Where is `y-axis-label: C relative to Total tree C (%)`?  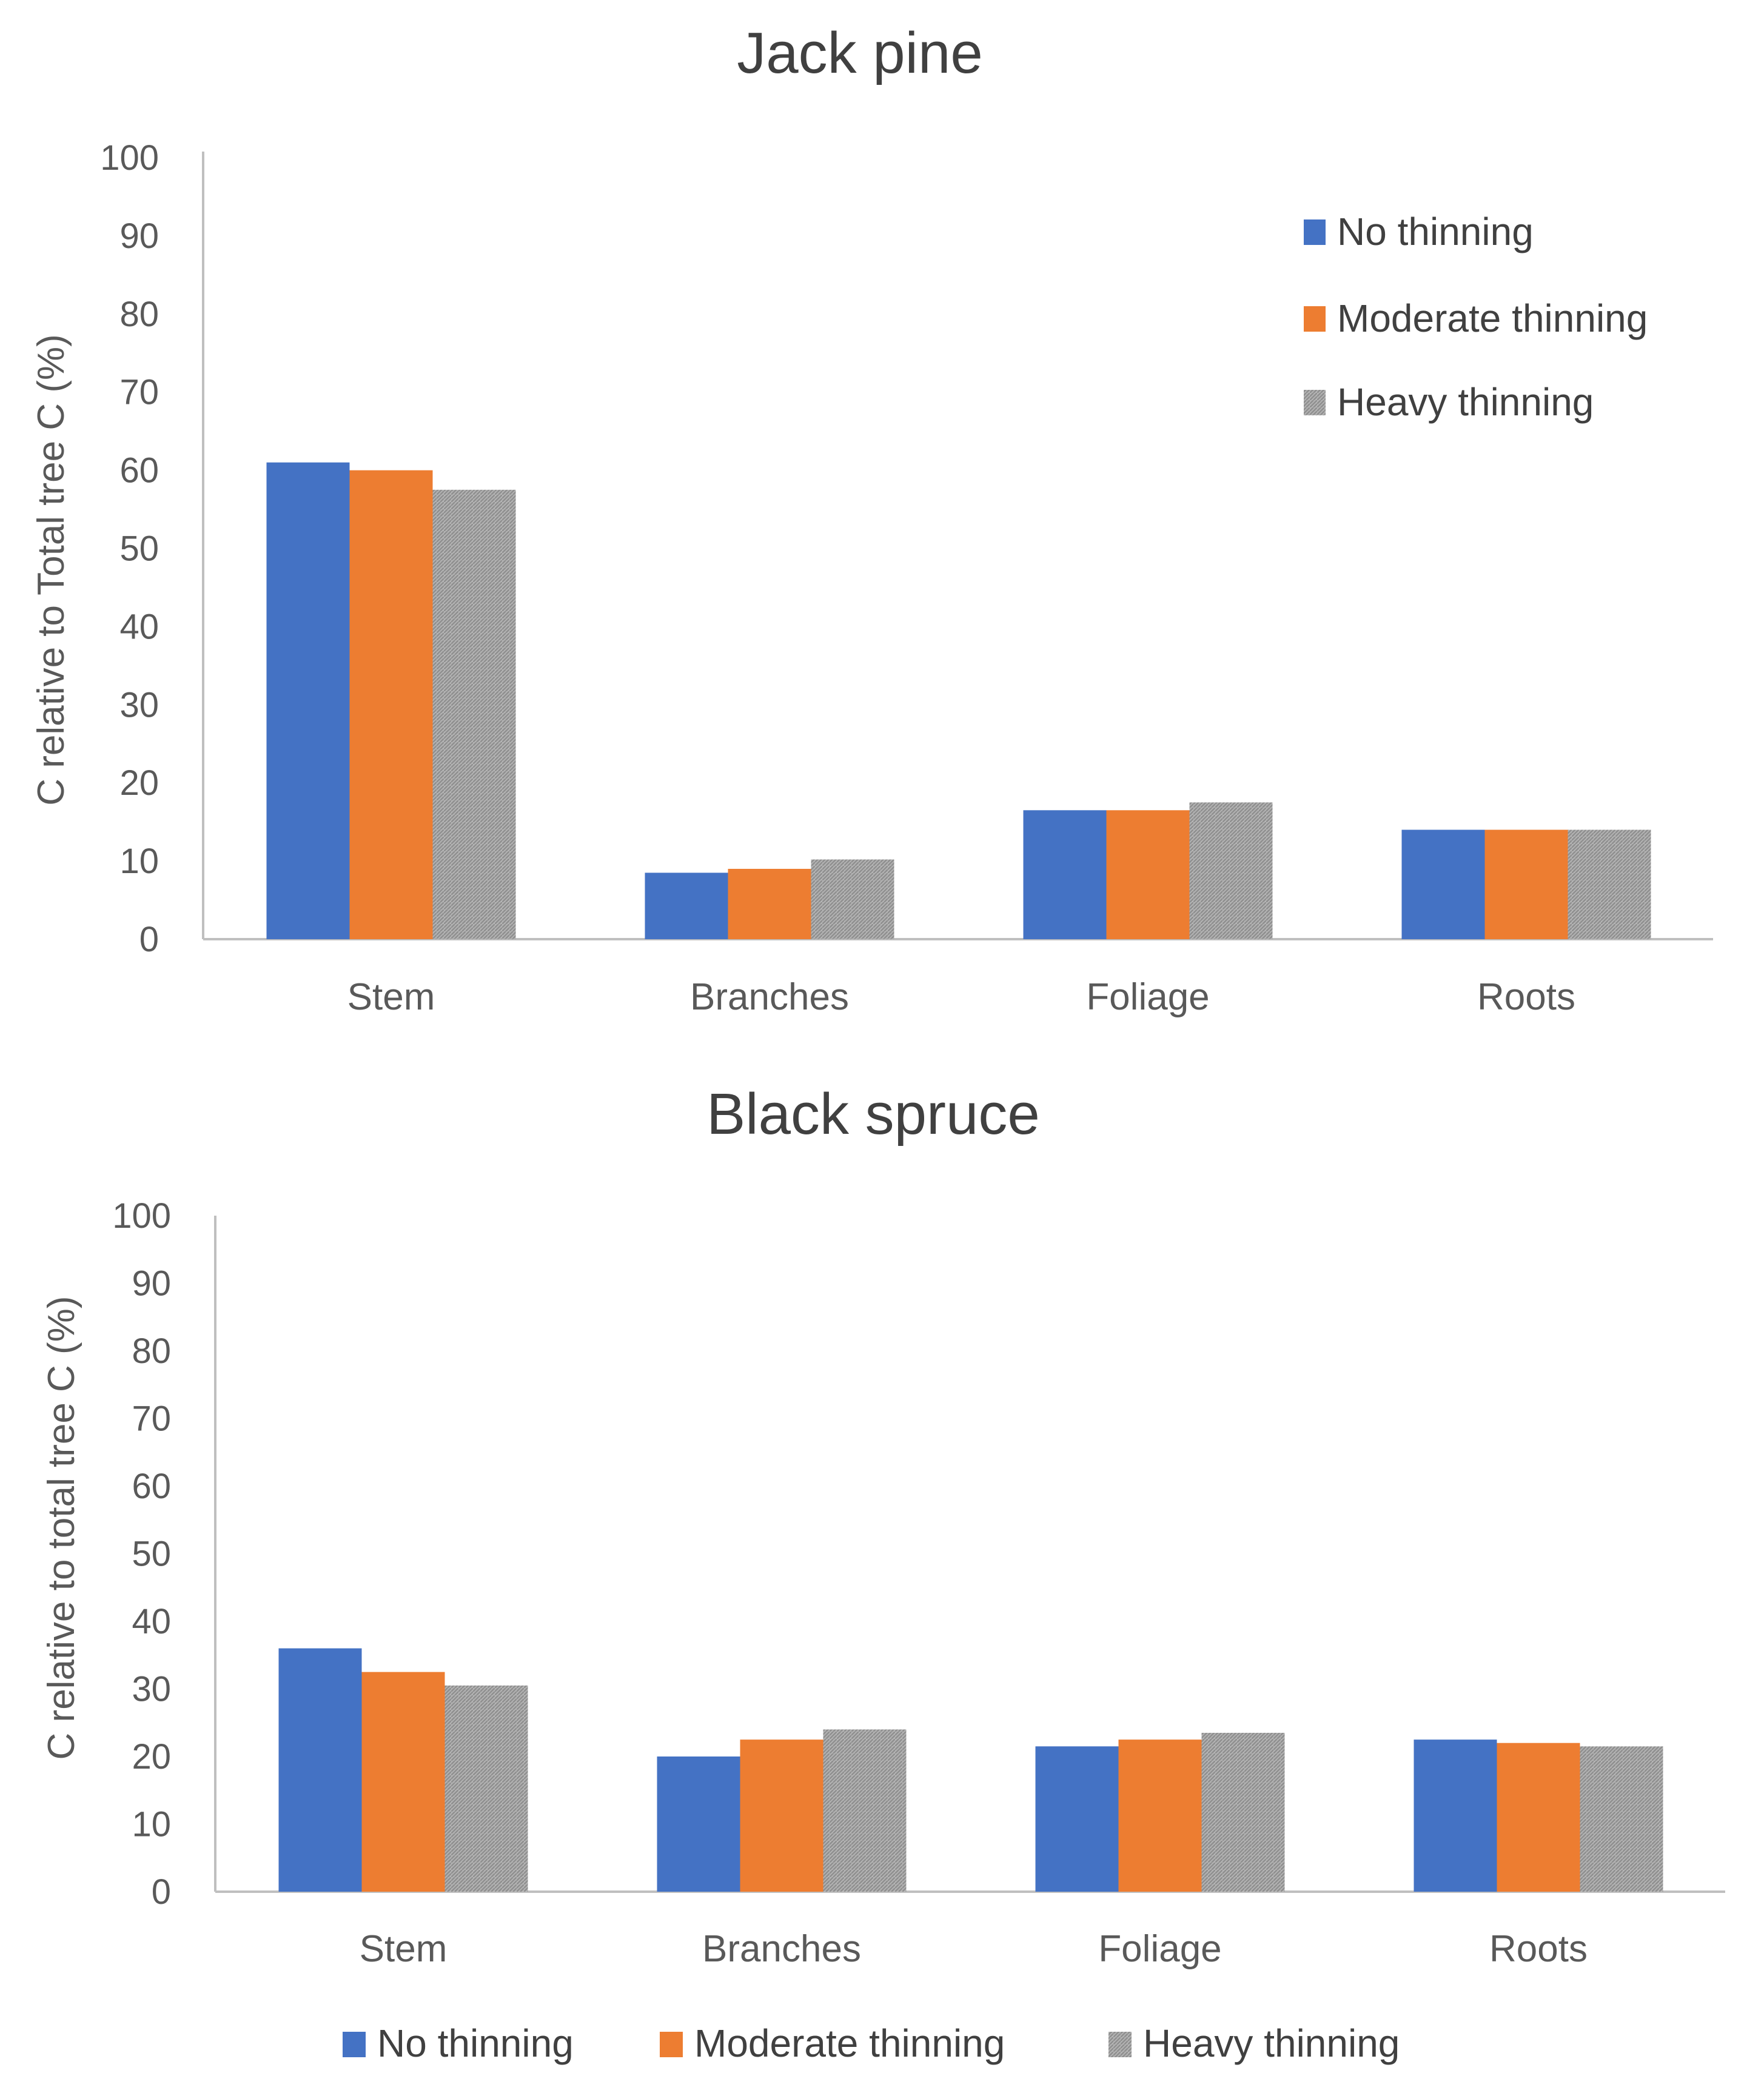 y-axis-label: C relative to Total tree C (%) is located at coordinates (51, 570).